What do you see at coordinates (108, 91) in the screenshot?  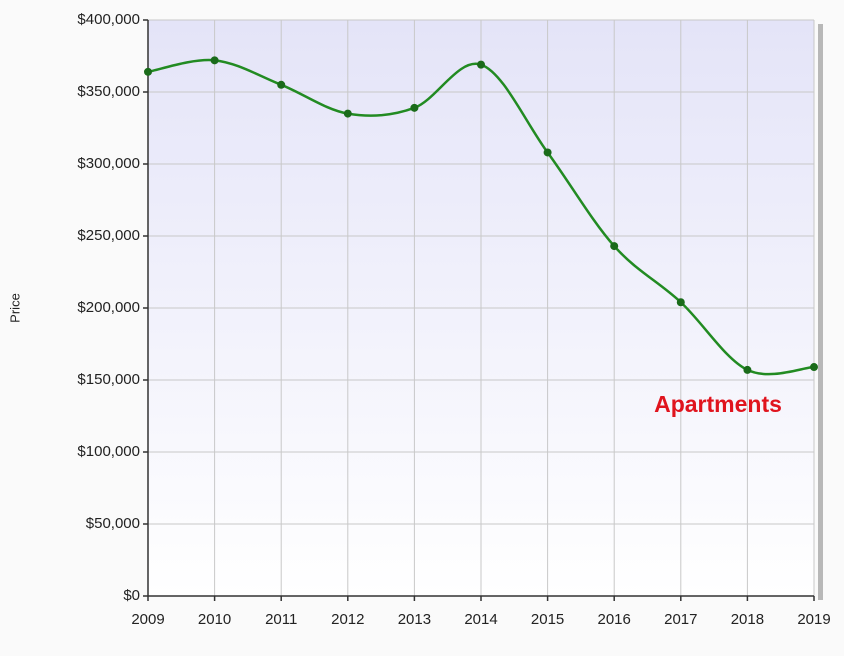 I see `y-tick-label: $350,000` at bounding box center [108, 91].